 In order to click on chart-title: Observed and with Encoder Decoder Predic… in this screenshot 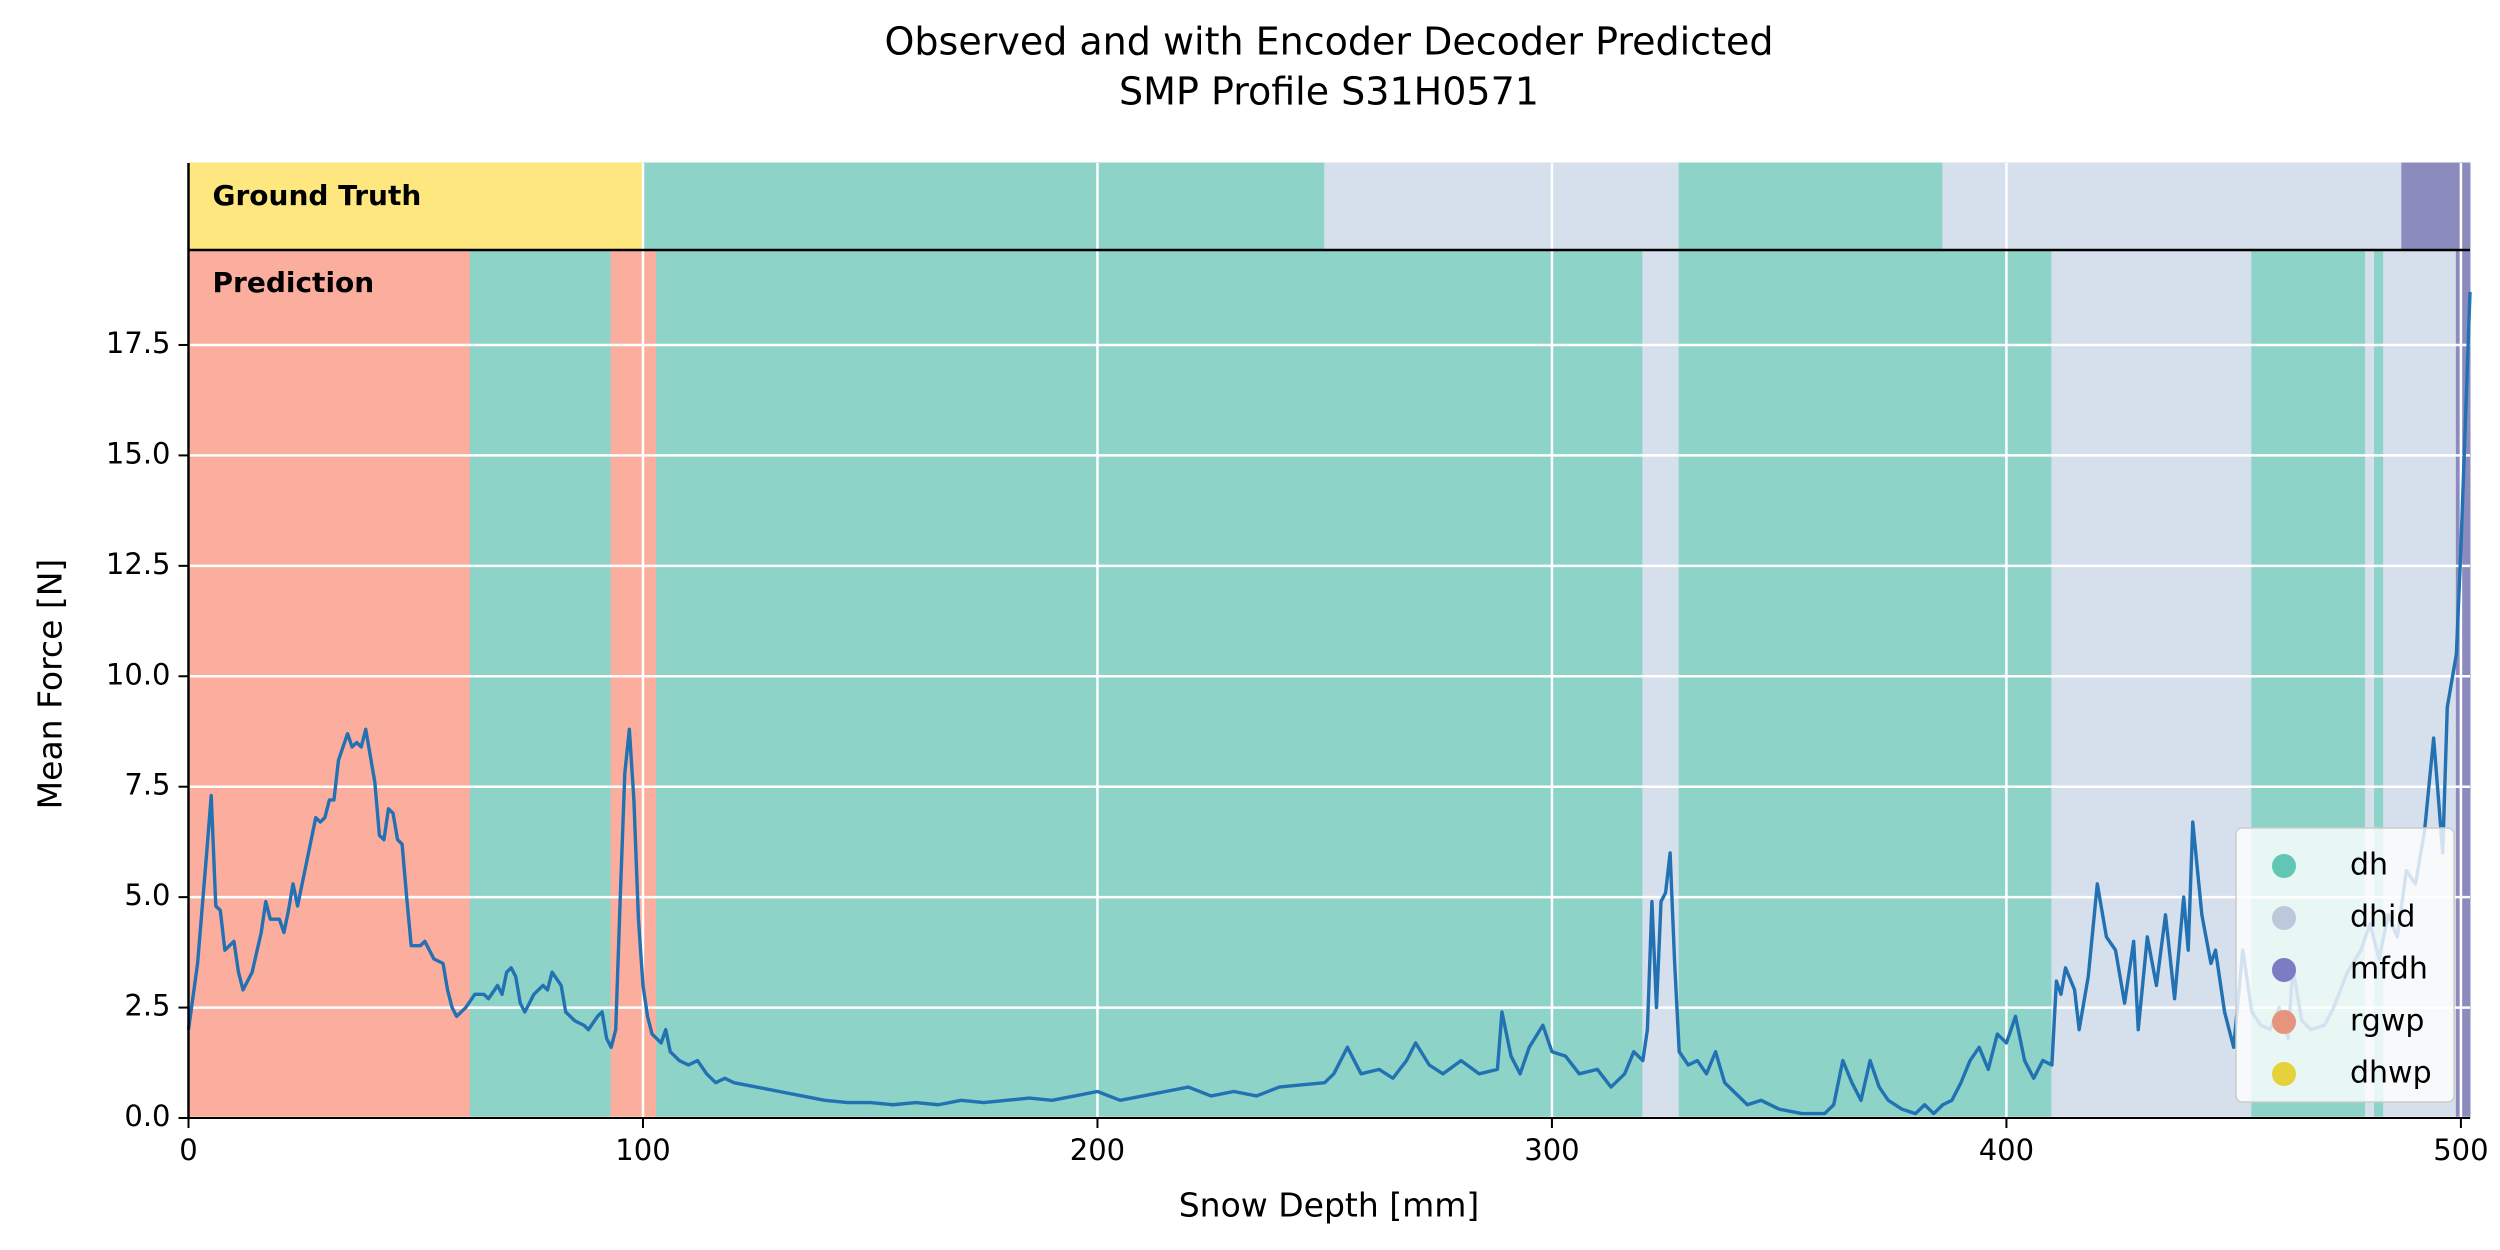, I will do `click(1329, 42)`.